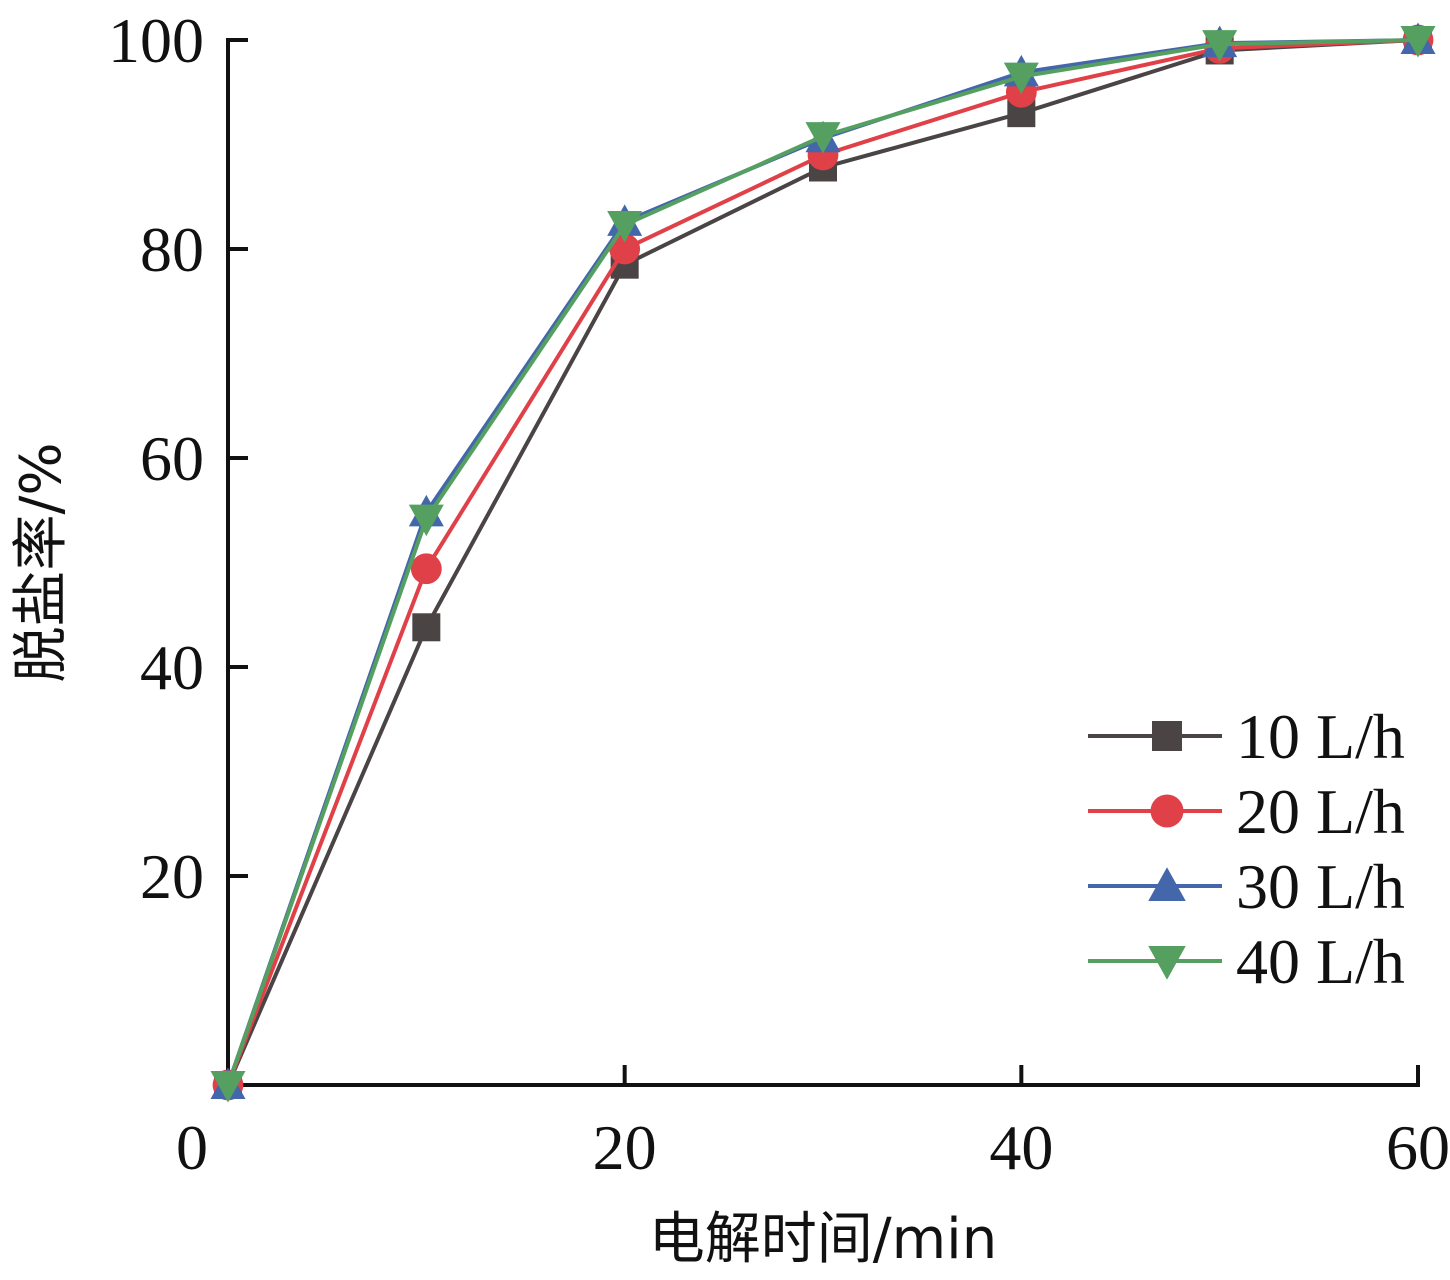  What do you see at coordinates (192, 1147) in the screenshot?
I see `x-tick-label: 0` at bounding box center [192, 1147].